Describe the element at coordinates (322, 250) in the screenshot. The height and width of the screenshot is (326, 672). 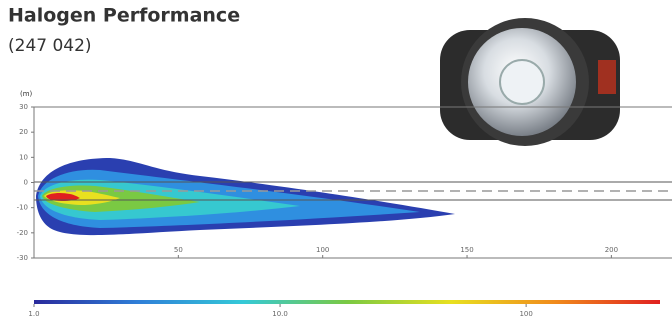
I see `x-tick-label: 100` at that location.